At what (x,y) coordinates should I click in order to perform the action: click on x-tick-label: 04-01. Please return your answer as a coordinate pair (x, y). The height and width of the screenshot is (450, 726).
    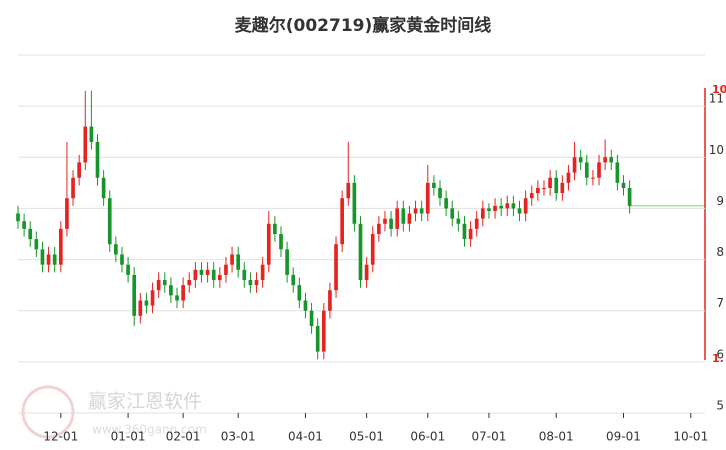
    Looking at the image, I should click on (305, 437).